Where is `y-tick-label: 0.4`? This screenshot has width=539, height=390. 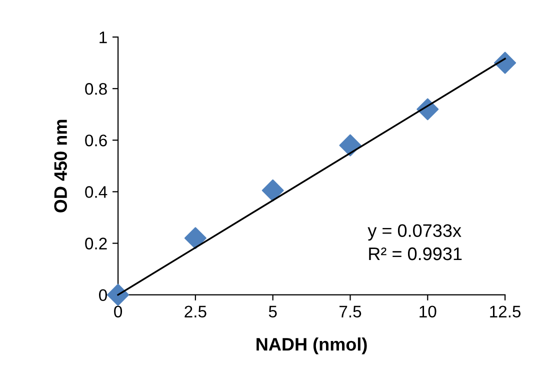 y-tick-label: 0.4 is located at coordinates (96, 192).